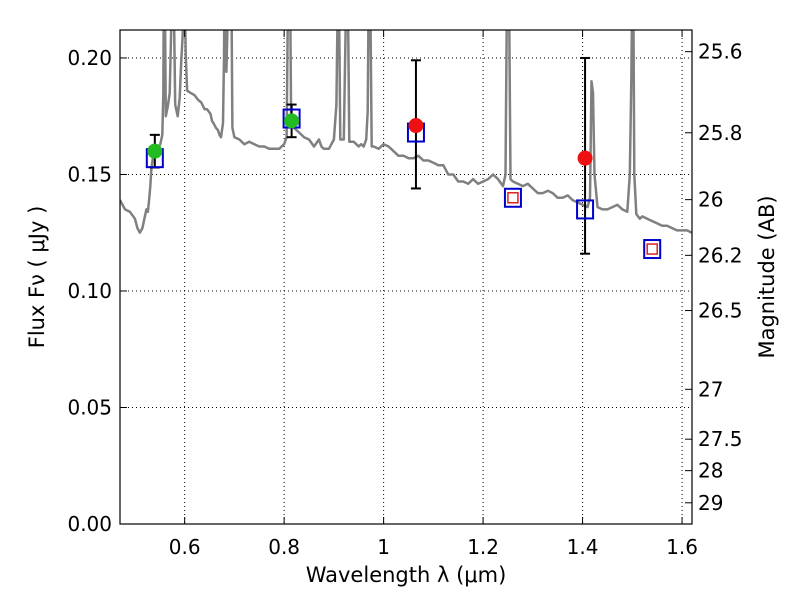 The image size is (800, 600). Describe the element at coordinates (89, 524) in the screenshot. I see `y-tick-label: 0.00` at that location.